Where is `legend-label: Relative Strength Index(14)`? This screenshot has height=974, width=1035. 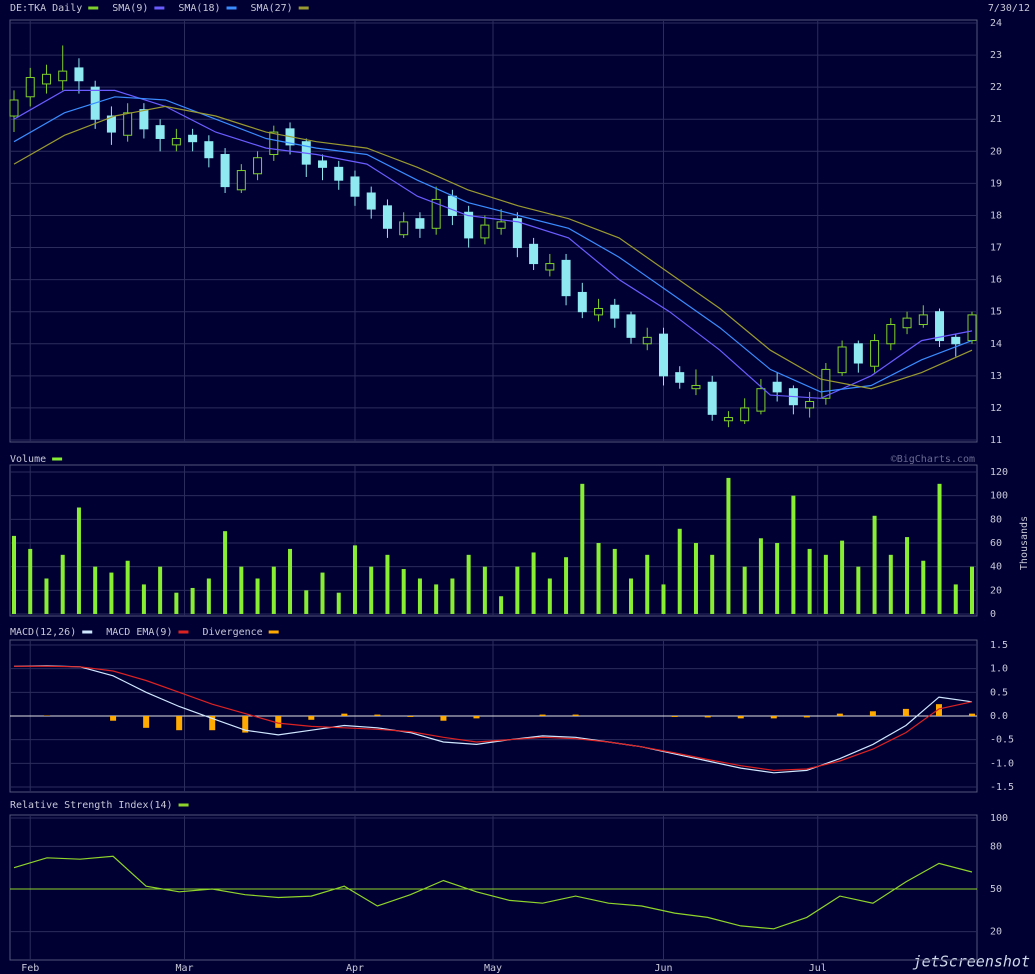 legend-label: Relative Strength Index(14) is located at coordinates (91, 805).